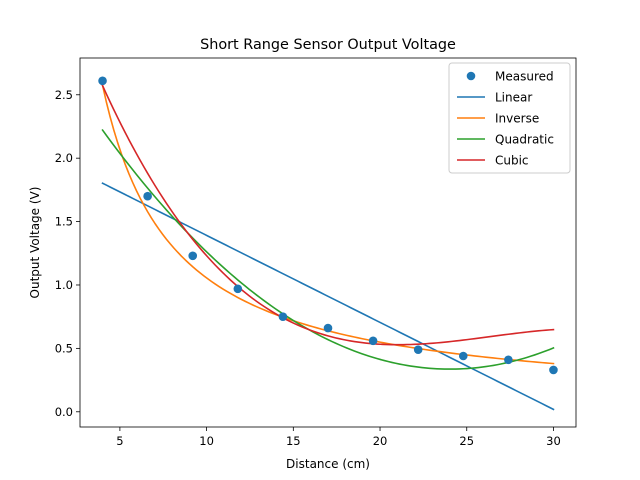  What do you see at coordinates (380, 441) in the screenshot?
I see `x-tick-label: 20` at bounding box center [380, 441].